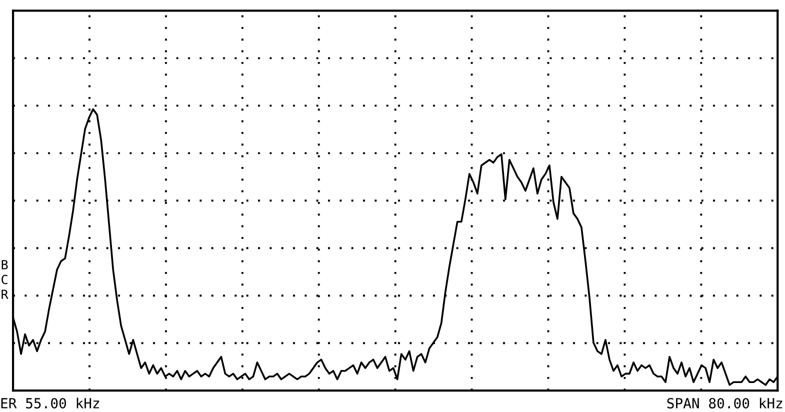 This screenshot has height=412, width=785. What do you see at coordinates (5, 279) in the screenshot?
I see `text: C` at bounding box center [5, 279].